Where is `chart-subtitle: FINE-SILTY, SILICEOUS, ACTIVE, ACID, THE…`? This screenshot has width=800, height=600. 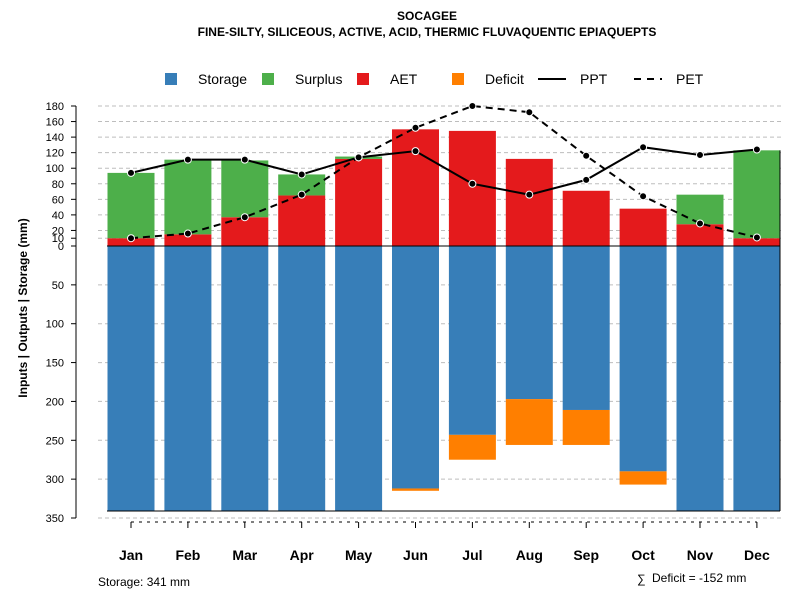 chart-subtitle: FINE-SILTY, SILICEOUS, ACTIVE, ACID, THE… is located at coordinates (427, 32).